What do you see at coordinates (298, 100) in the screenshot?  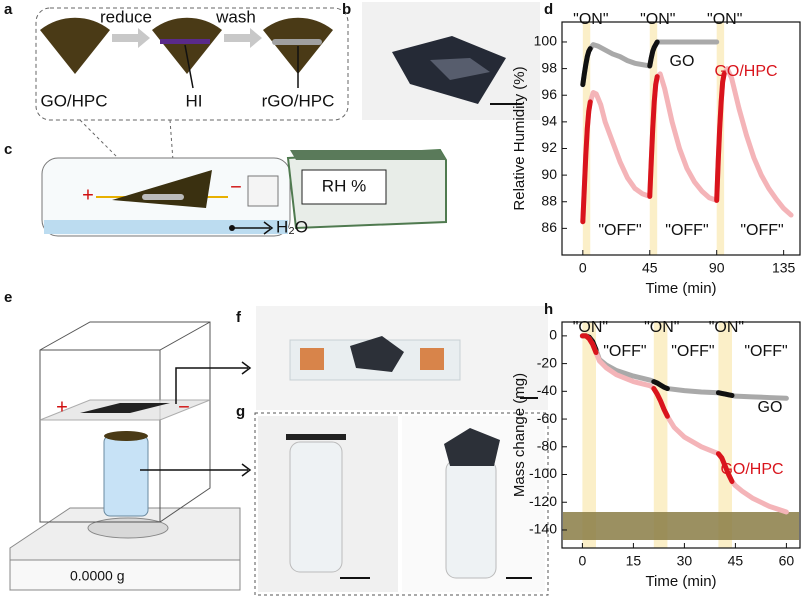 I see `sample-label: rGO/HPC` at bounding box center [298, 100].